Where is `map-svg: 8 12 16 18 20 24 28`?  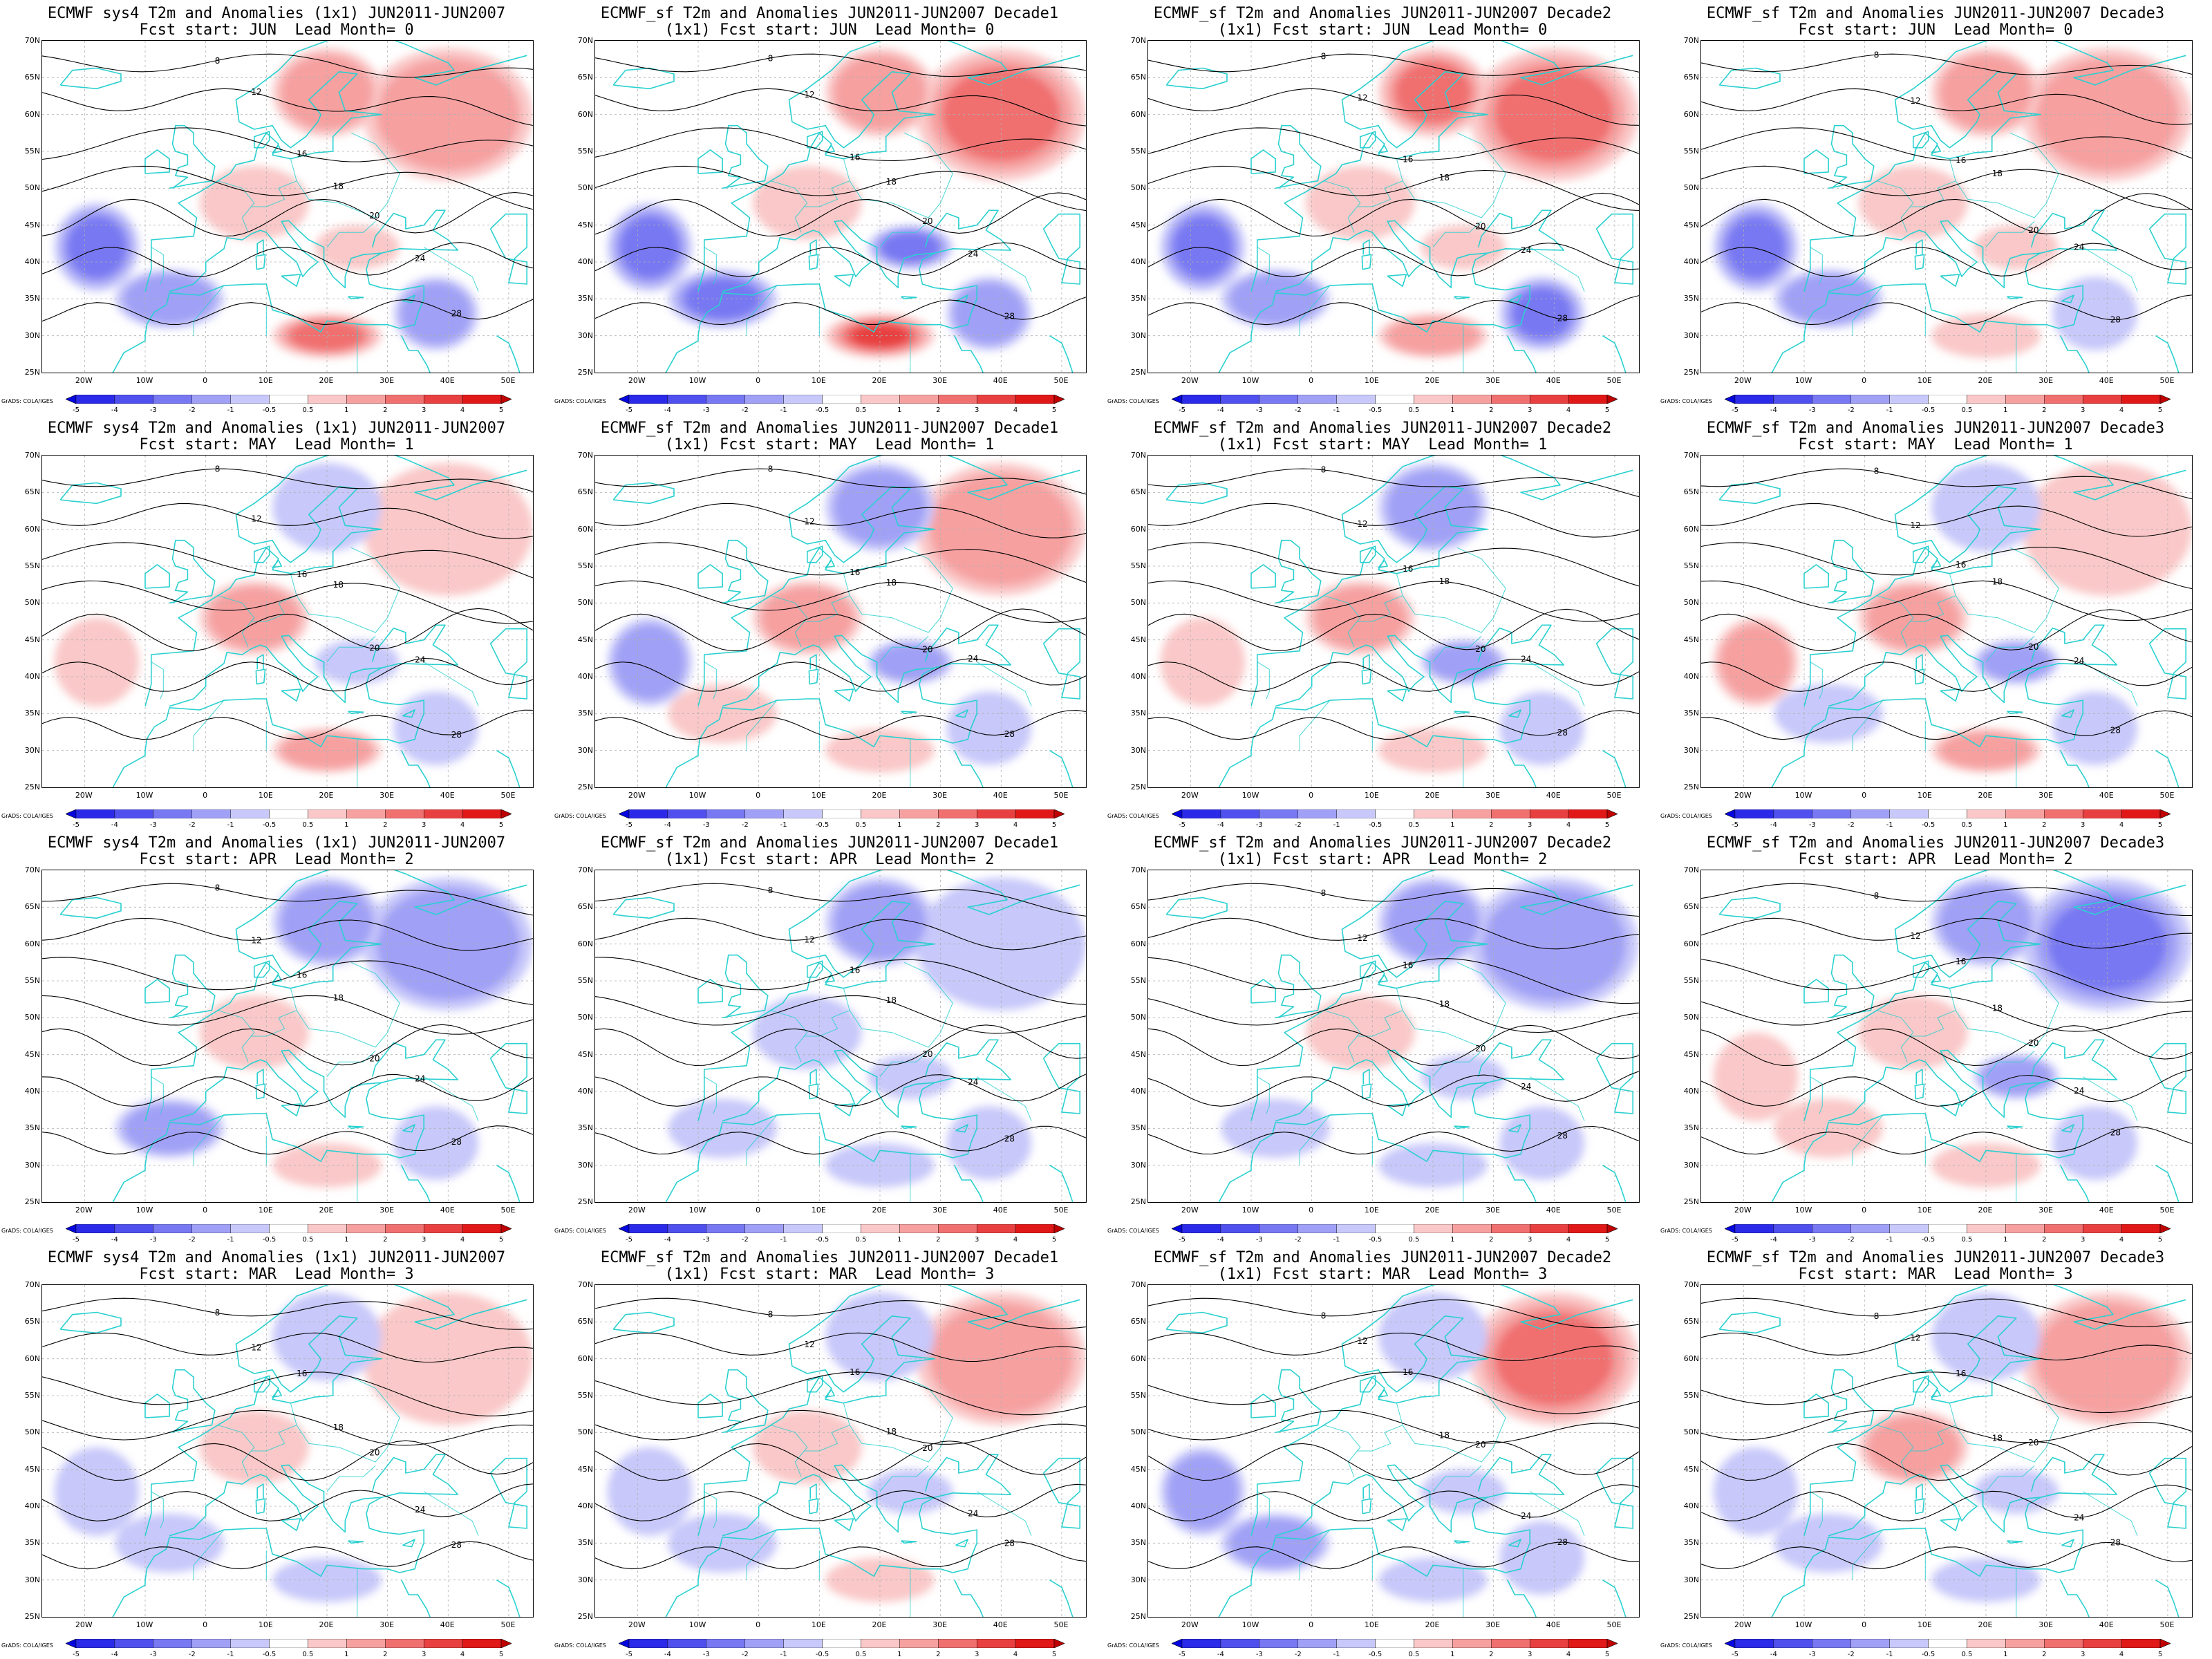
map-svg: 8 12 16 18 20 24 28 is located at coordinates (840, 1451).